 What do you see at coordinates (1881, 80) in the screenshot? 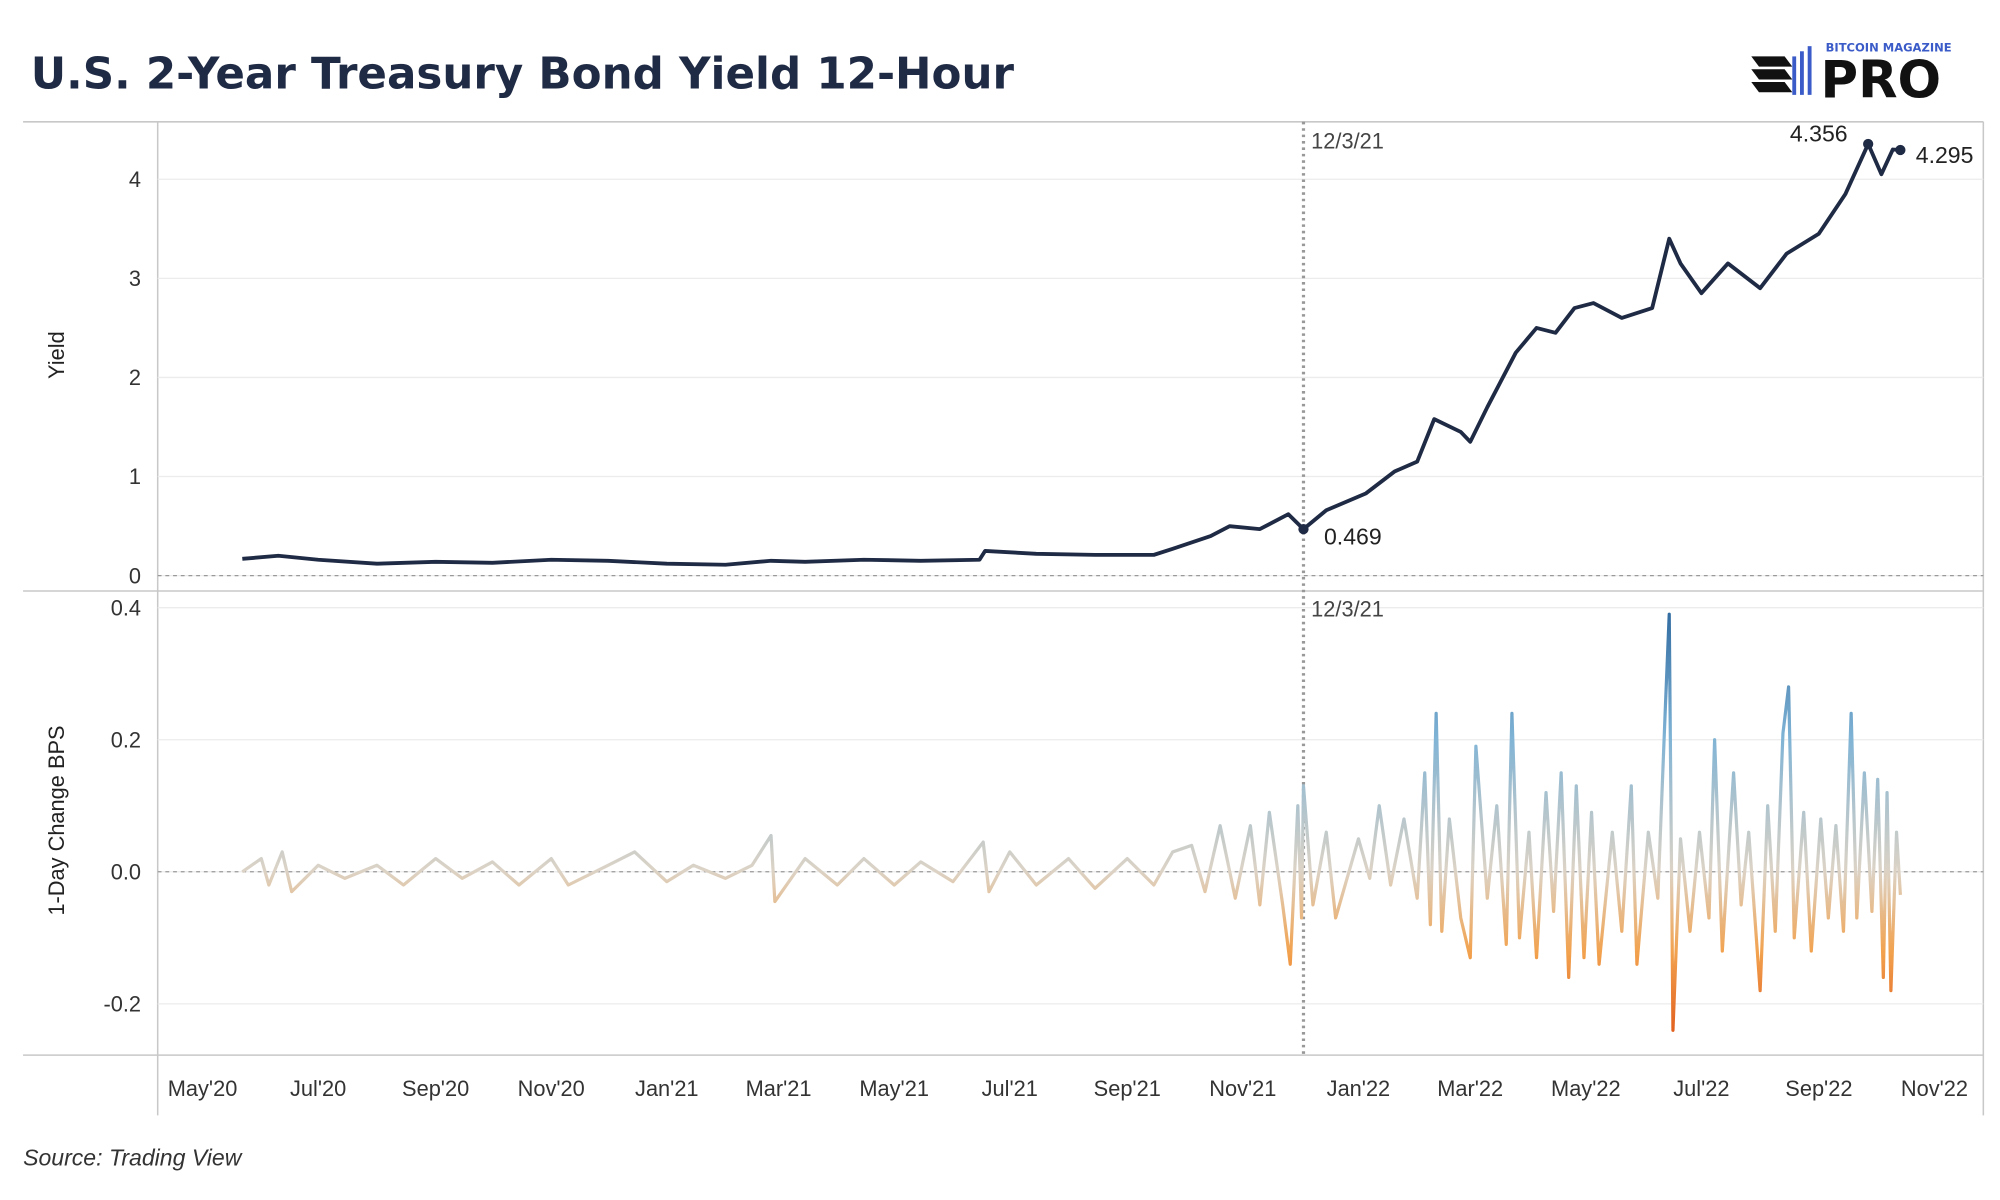
I see `logo-main-text: PRO` at bounding box center [1881, 80].